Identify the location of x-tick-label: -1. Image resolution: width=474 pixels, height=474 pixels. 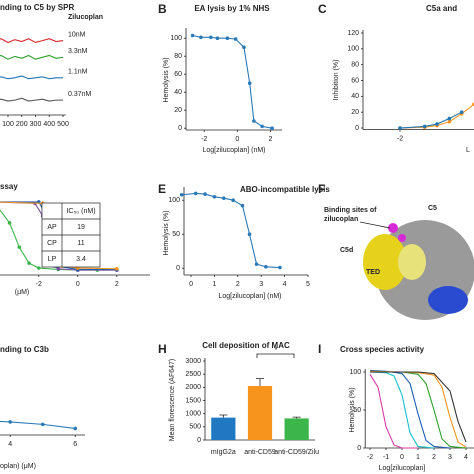
(386, 457).